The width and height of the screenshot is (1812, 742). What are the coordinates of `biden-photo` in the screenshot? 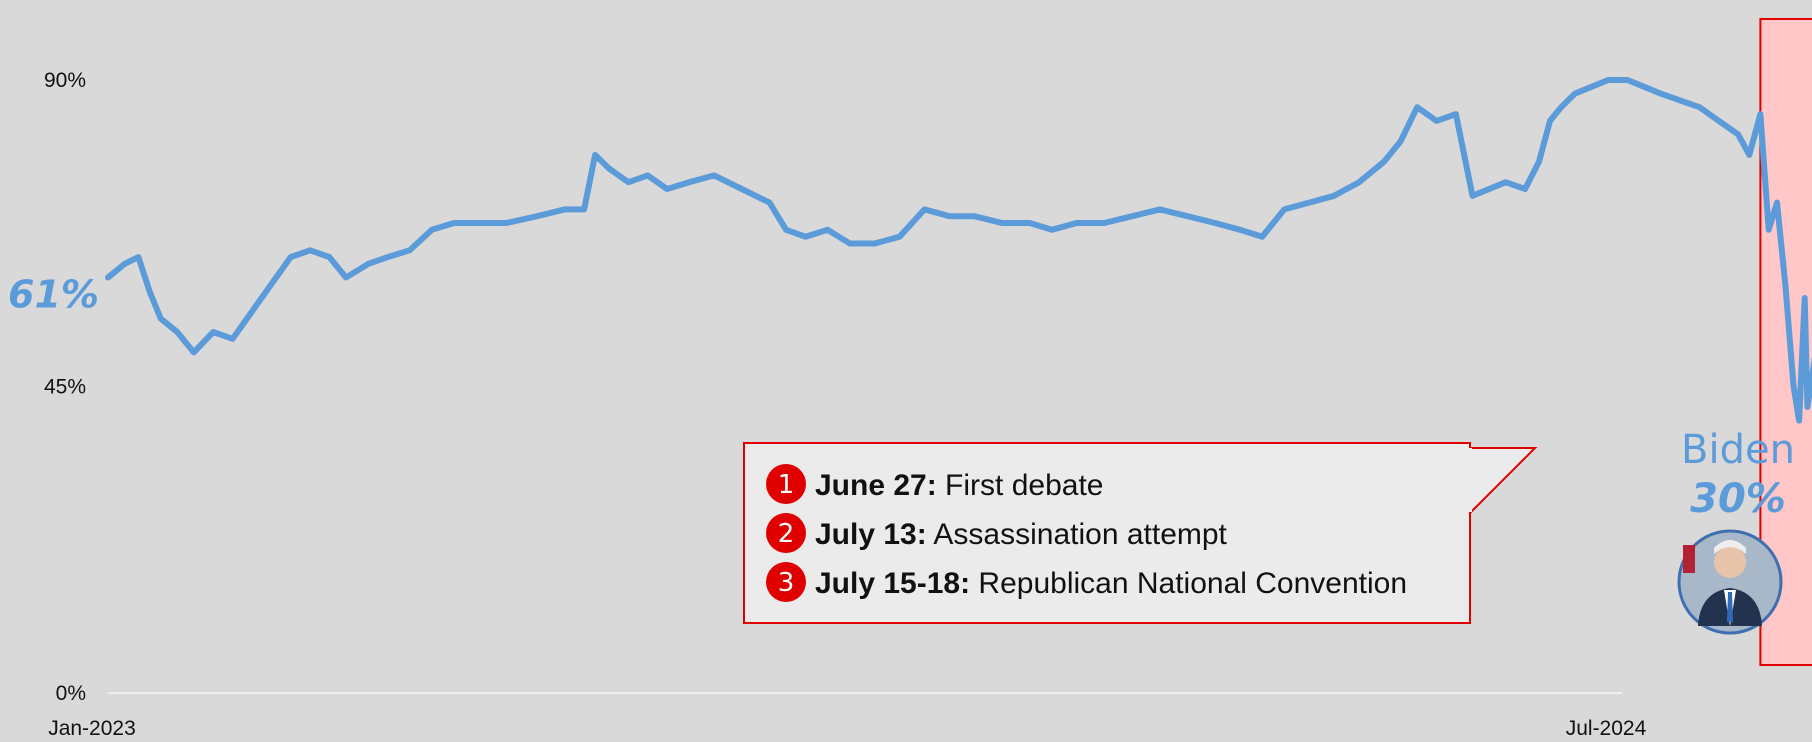 It's located at (1730, 582).